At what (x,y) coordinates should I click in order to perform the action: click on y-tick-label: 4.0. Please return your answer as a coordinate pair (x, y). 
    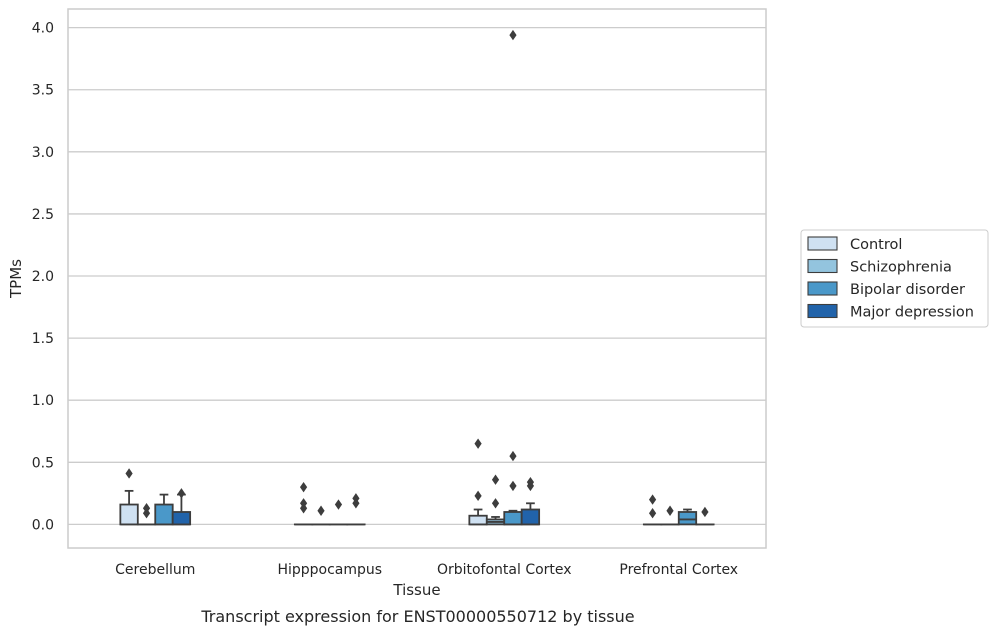
    Looking at the image, I should click on (43, 29).